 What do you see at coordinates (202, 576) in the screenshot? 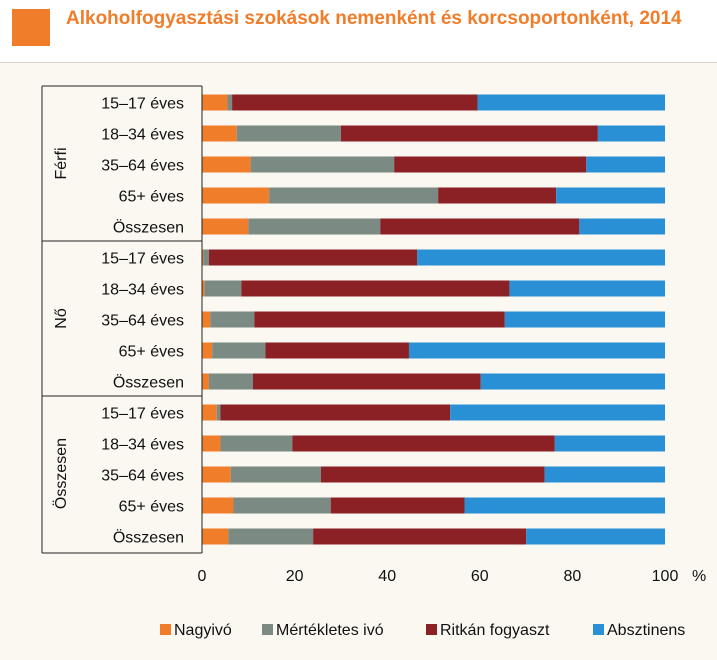
I see `x-tick-label: 0` at bounding box center [202, 576].